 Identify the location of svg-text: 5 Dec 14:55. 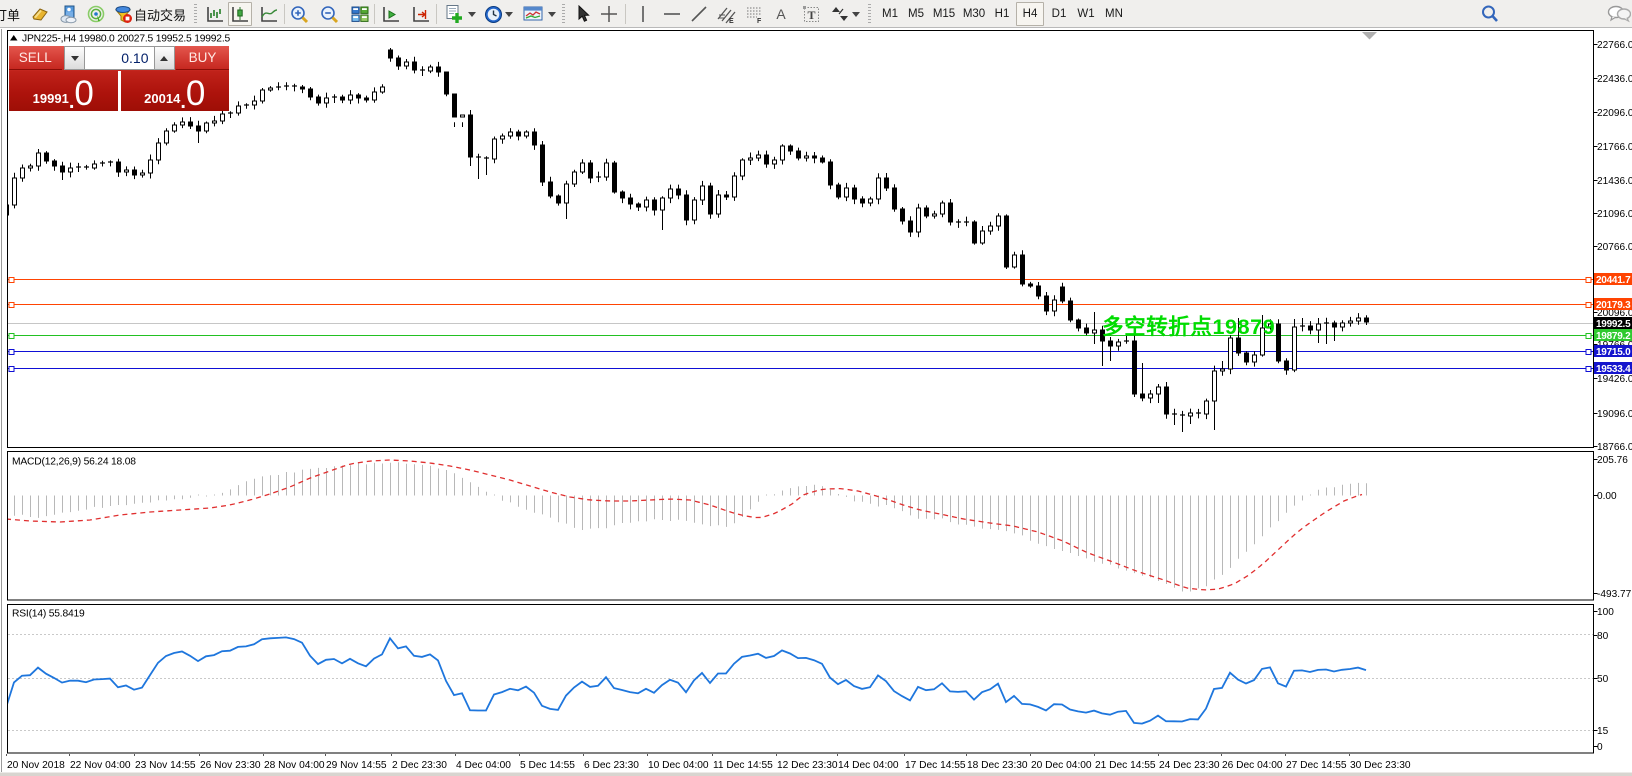
(547, 765).